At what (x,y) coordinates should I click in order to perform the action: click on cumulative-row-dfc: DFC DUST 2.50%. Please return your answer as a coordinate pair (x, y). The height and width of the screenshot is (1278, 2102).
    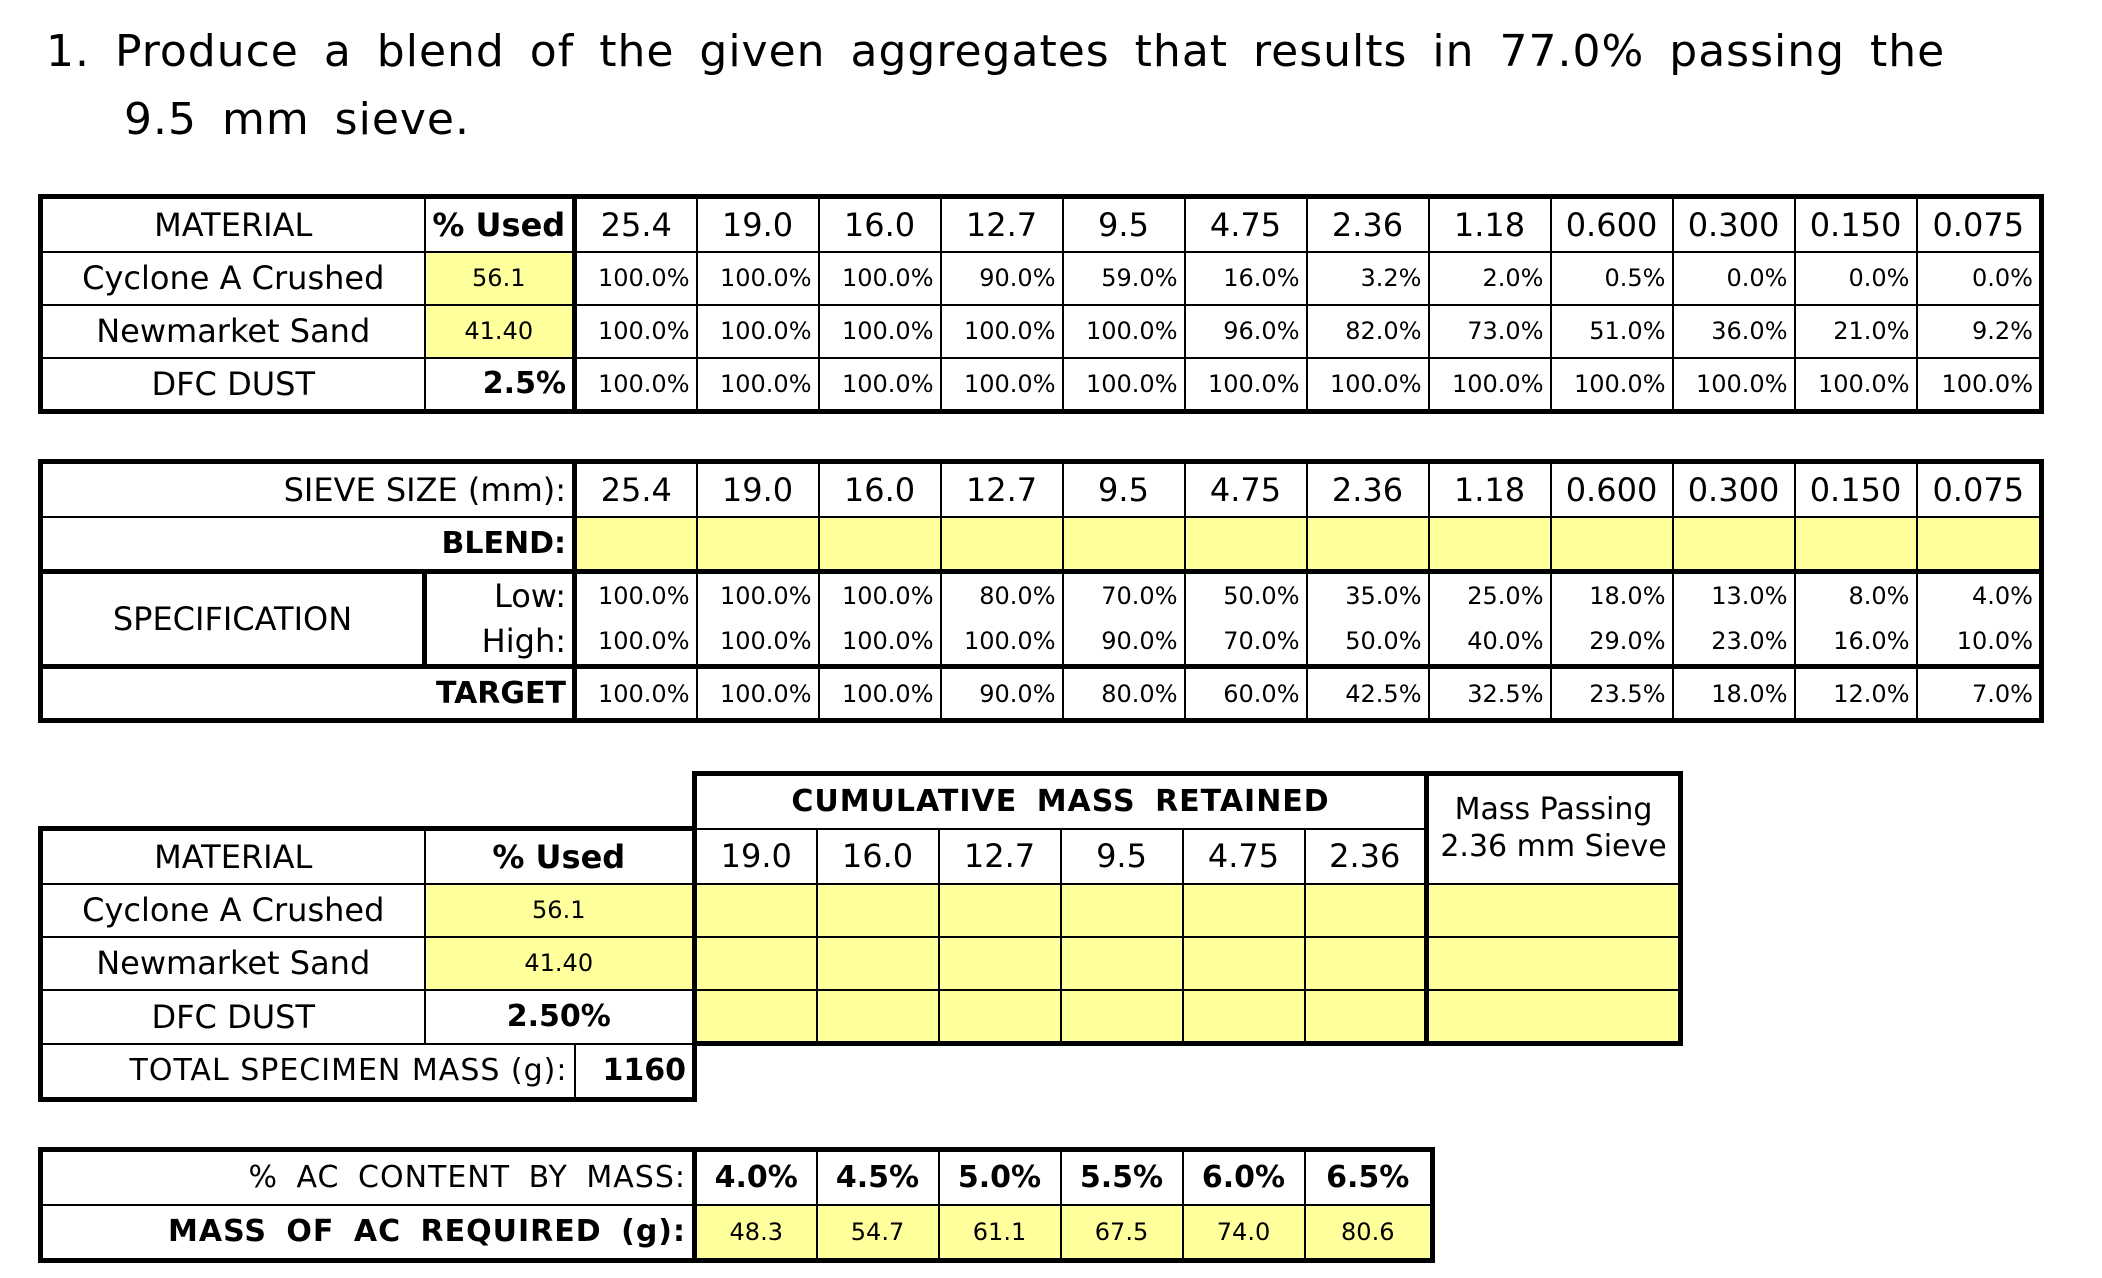
    Looking at the image, I should click on (861, 1017).